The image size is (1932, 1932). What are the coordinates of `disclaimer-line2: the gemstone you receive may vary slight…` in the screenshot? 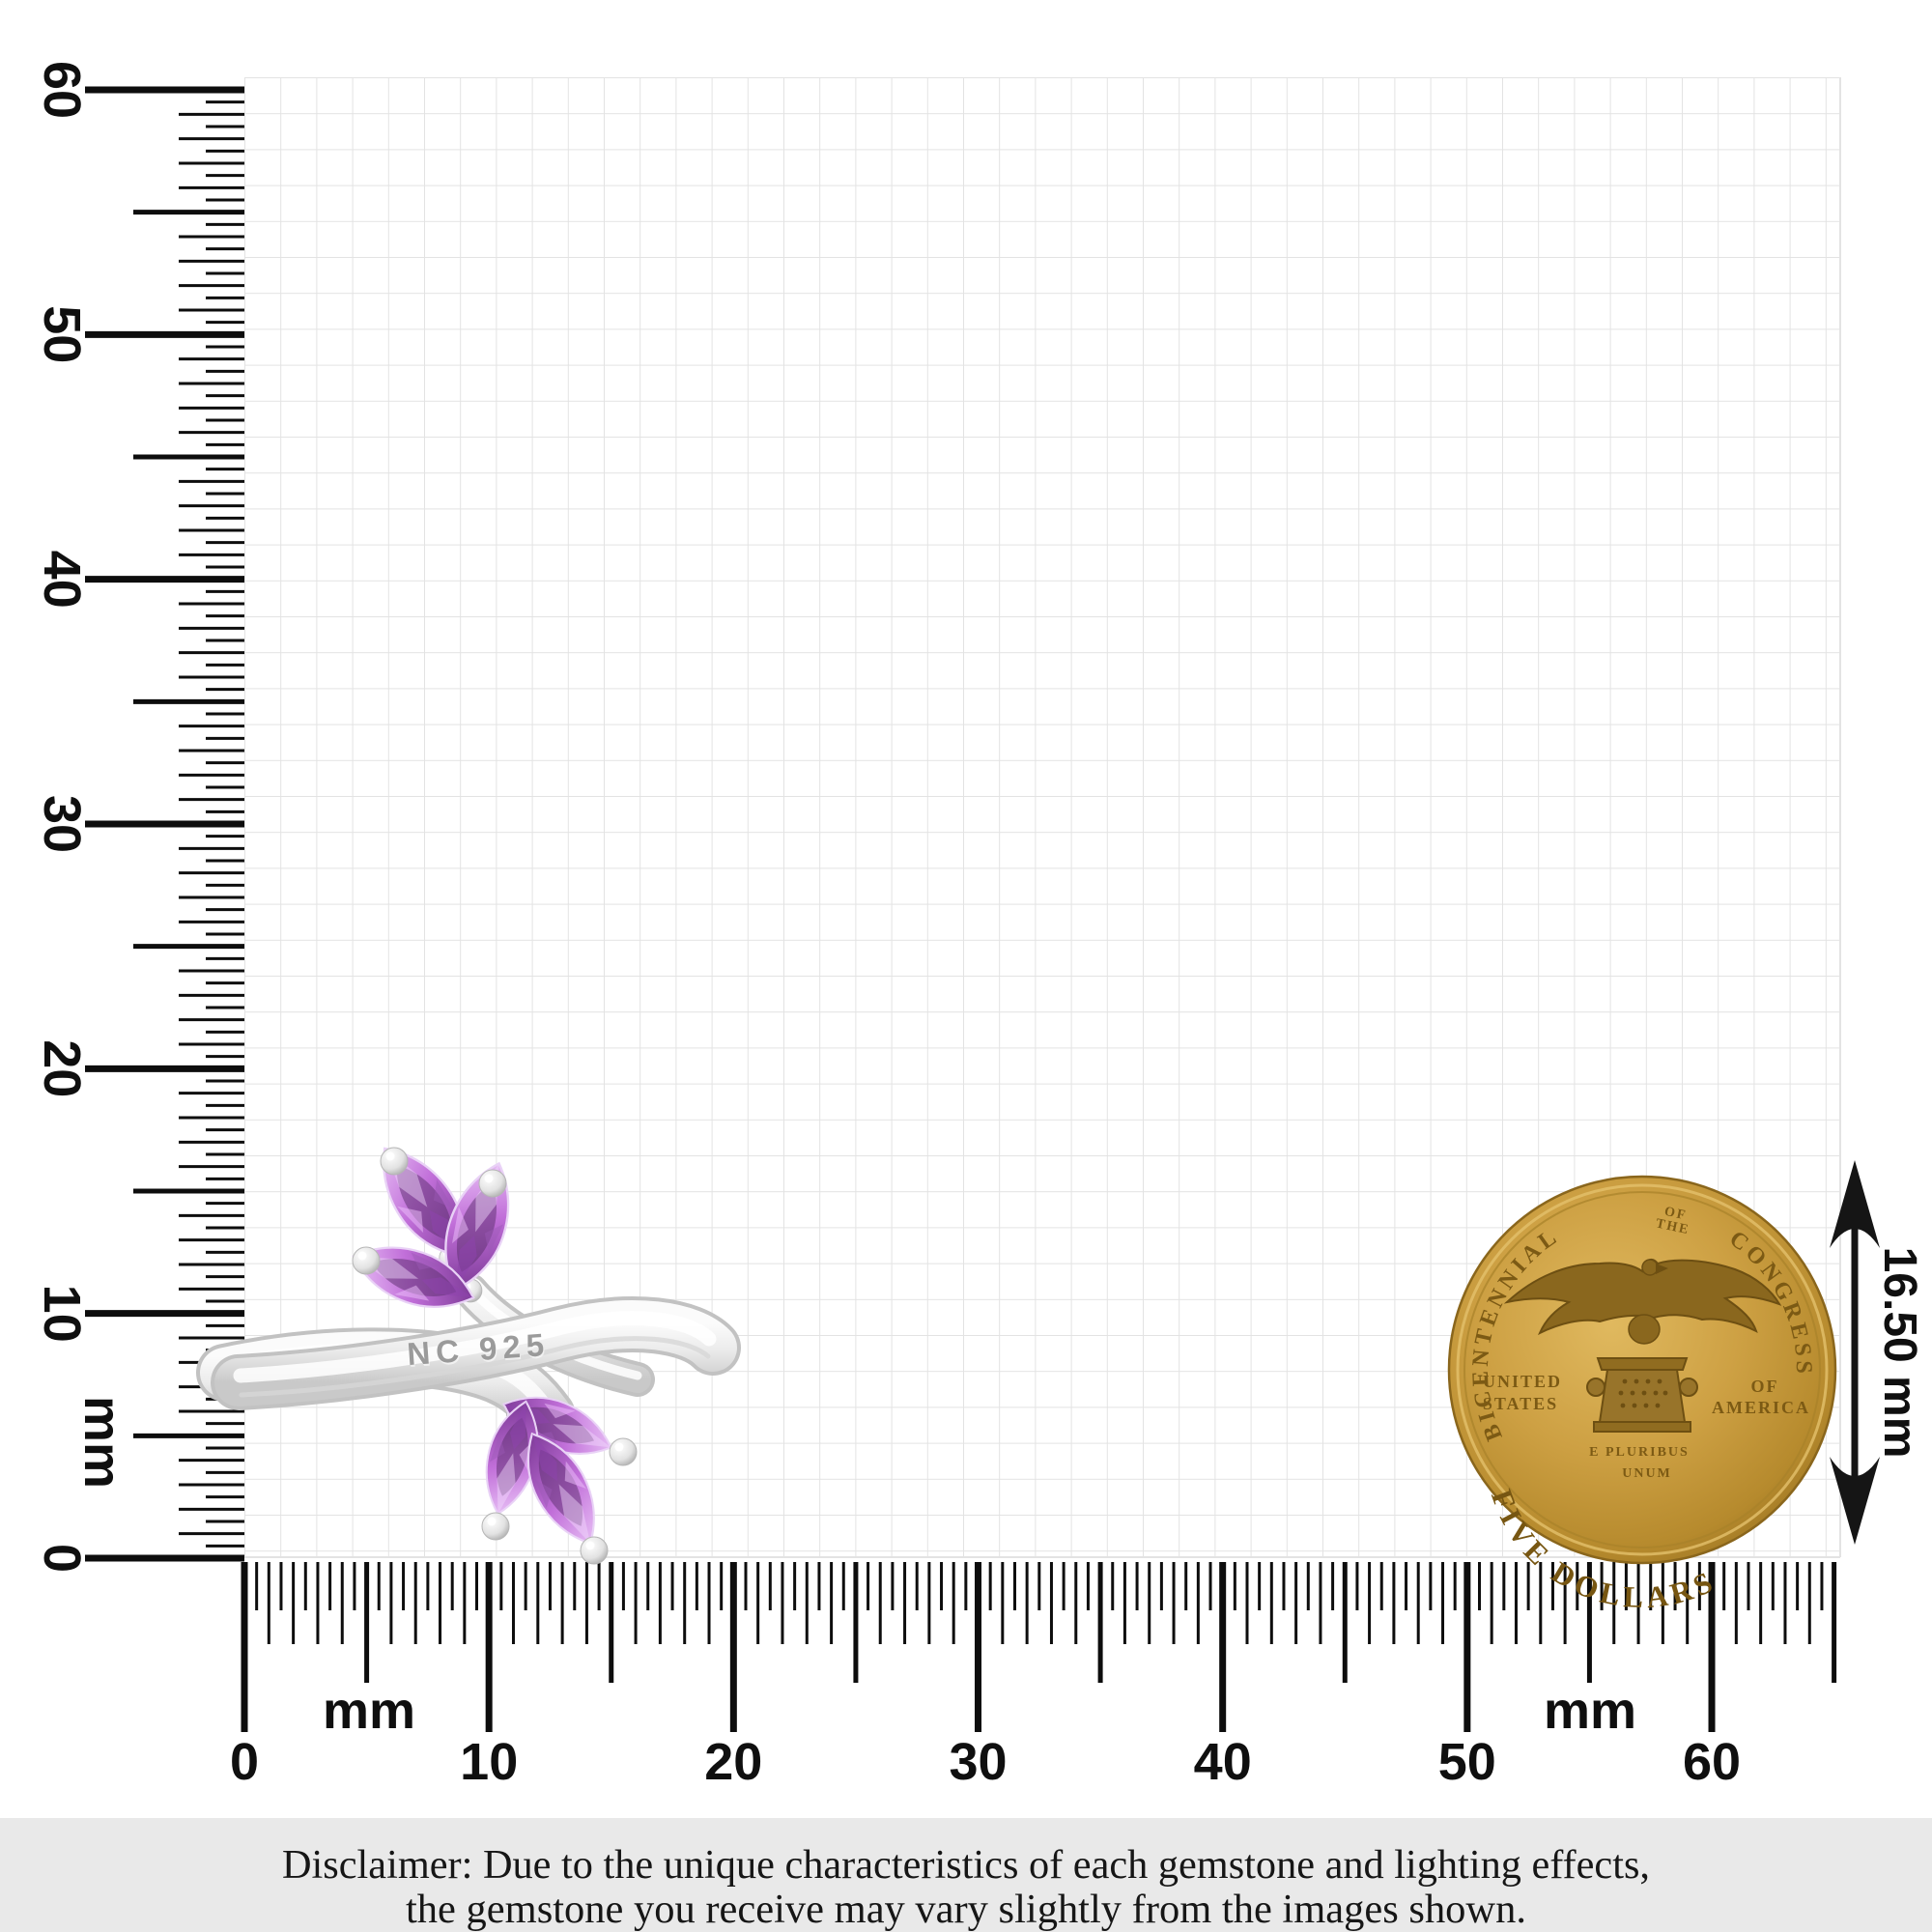 It's located at (966, 1910).